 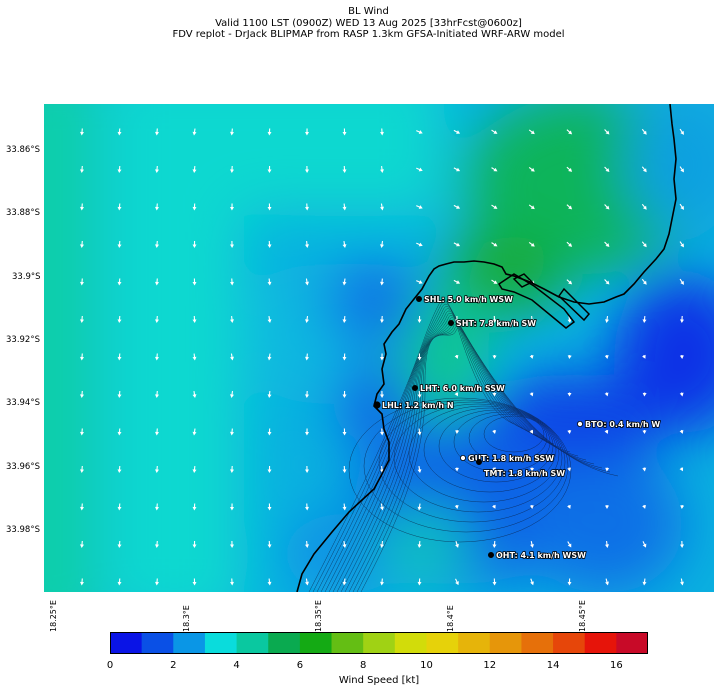 What do you see at coordinates (26, 277) in the screenshot?
I see `lat-label: 33.9°S` at bounding box center [26, 277].